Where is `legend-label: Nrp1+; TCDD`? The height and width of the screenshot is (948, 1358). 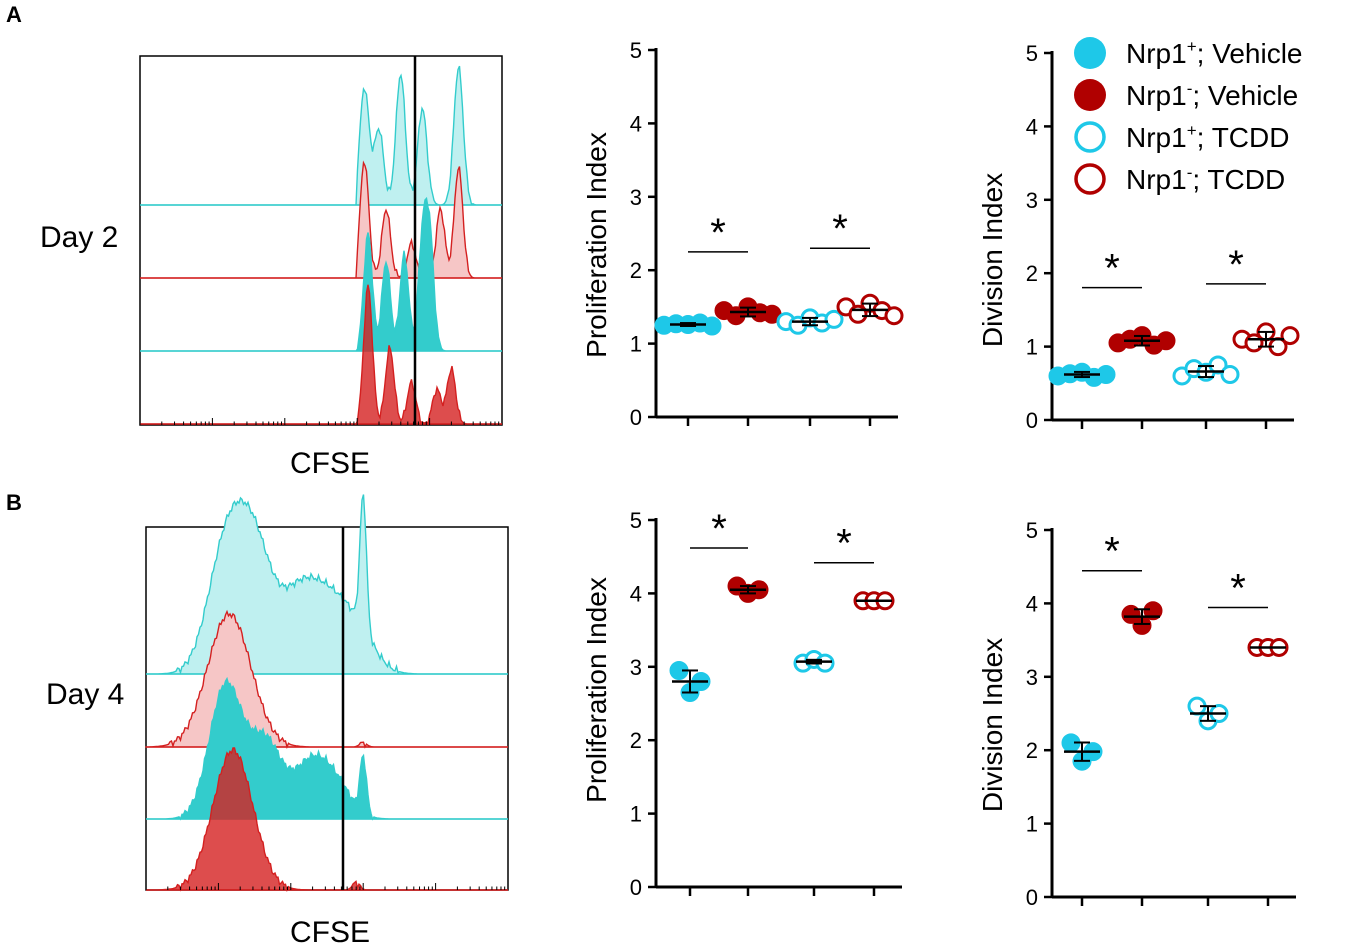
legend-label: Nrp1+; TCDD is located at coordinates (1207, 137).